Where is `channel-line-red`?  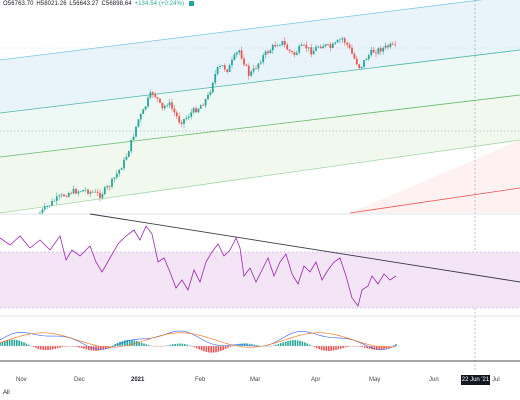
channel-line-red is located at coordinates (434, 200).